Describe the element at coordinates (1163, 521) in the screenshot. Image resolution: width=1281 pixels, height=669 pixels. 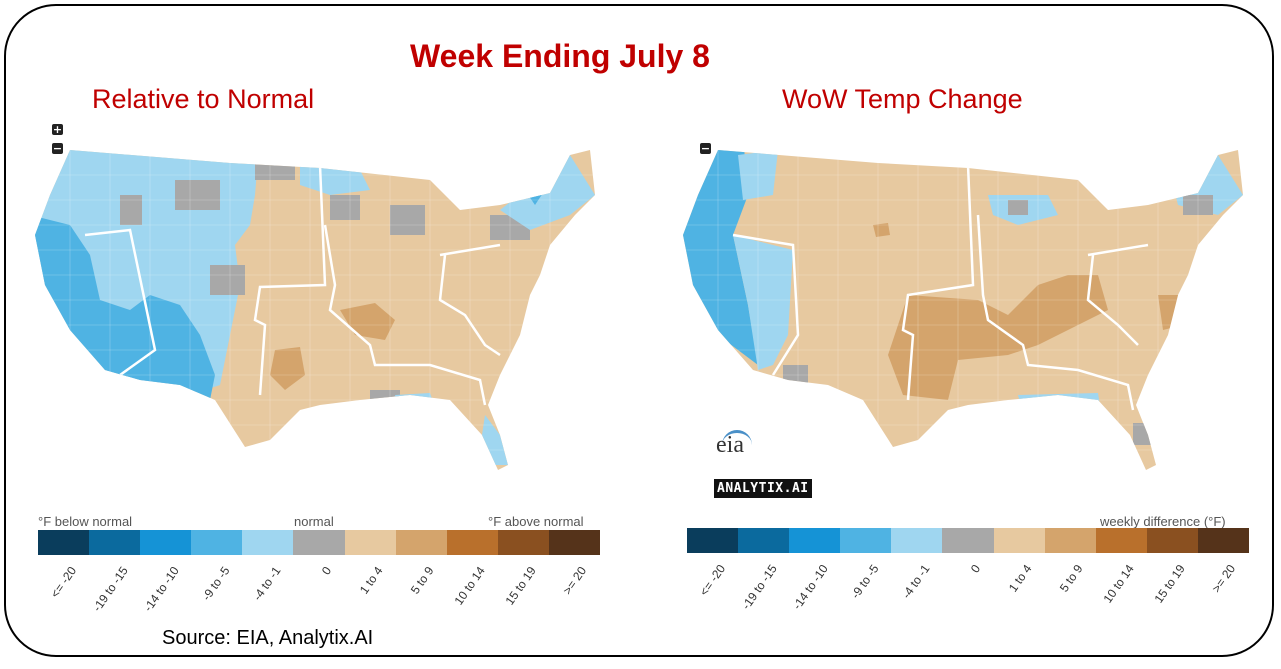
I see `right-legend-label: weekly difference (°F)` at that location.